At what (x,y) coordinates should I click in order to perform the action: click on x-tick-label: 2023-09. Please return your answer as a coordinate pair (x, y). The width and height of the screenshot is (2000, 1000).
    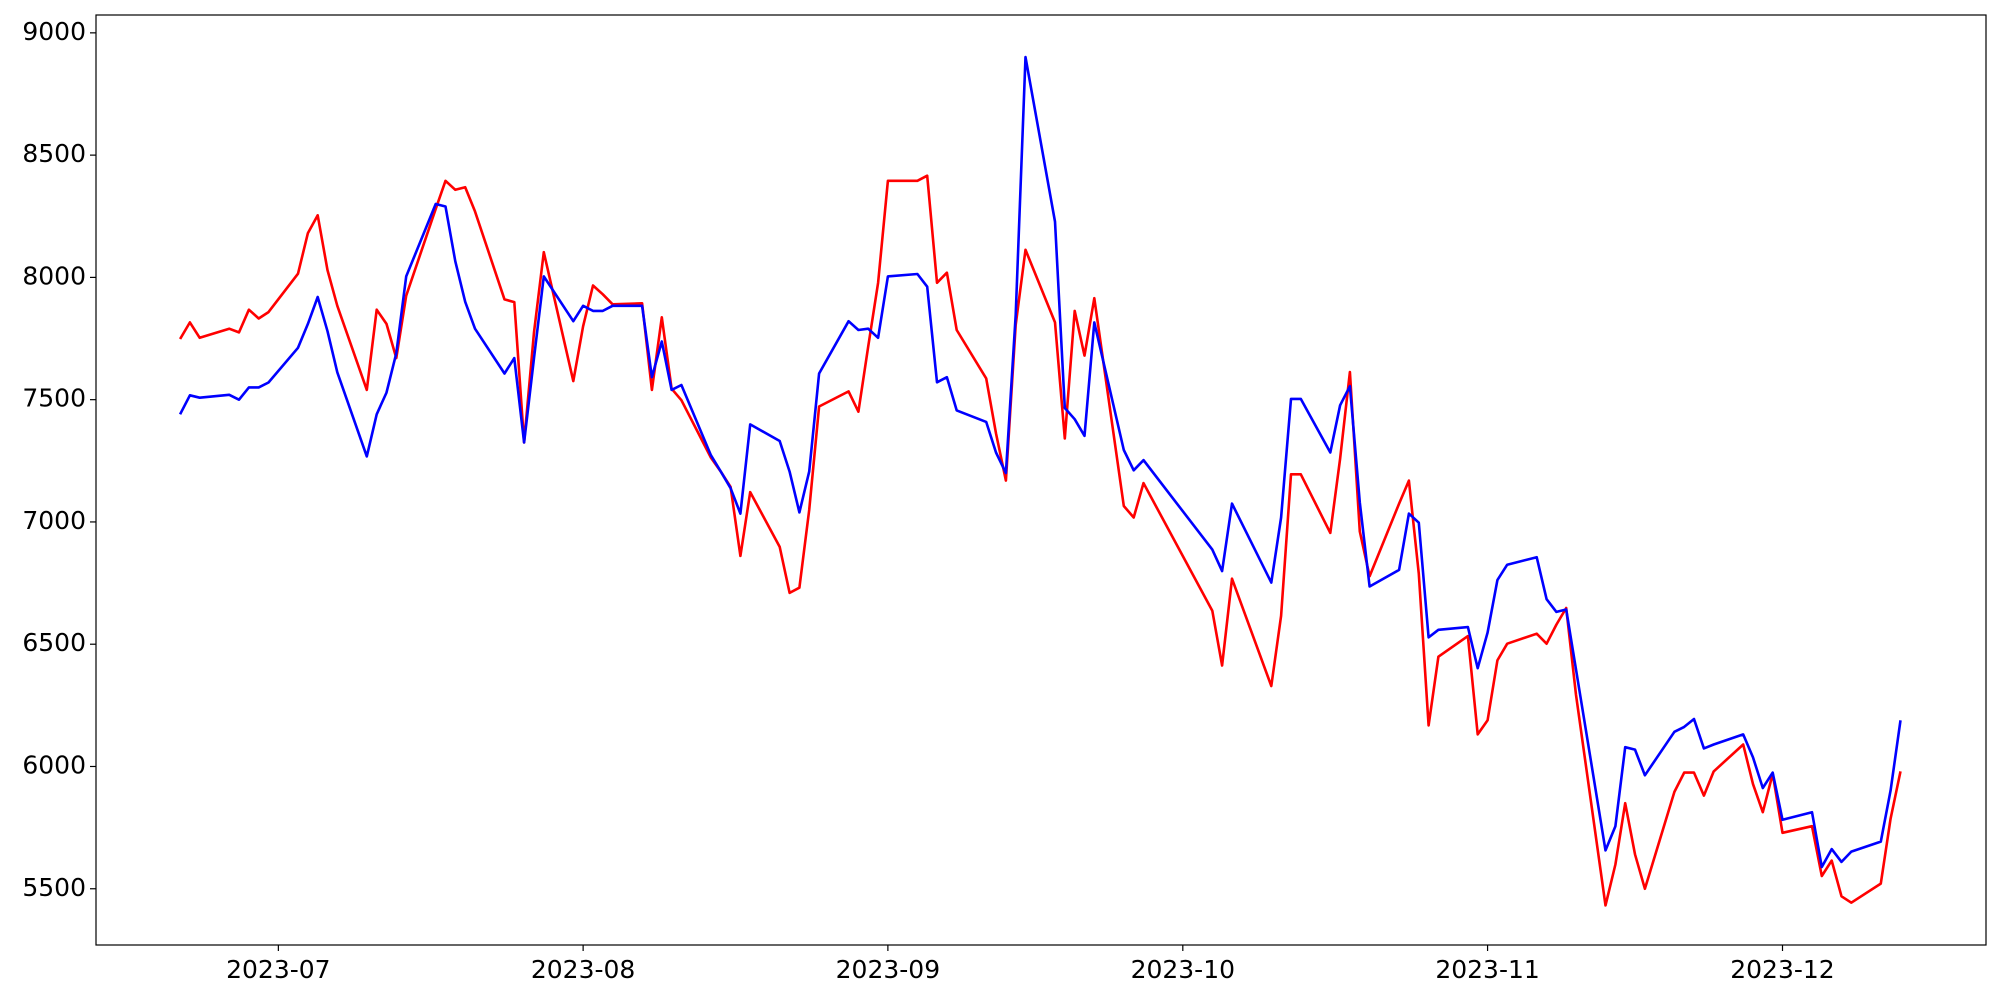
    Looking at the image, I should click on (888, 969).